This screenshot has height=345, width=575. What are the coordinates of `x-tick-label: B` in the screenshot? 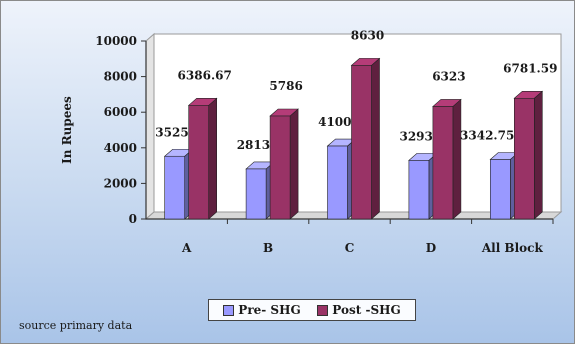 It's located at (268, 248).